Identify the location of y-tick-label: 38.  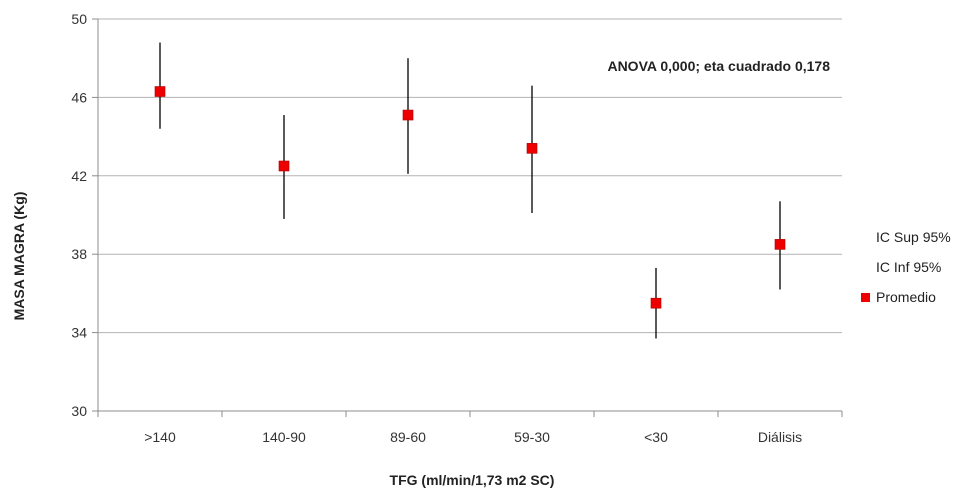
(79, 254).